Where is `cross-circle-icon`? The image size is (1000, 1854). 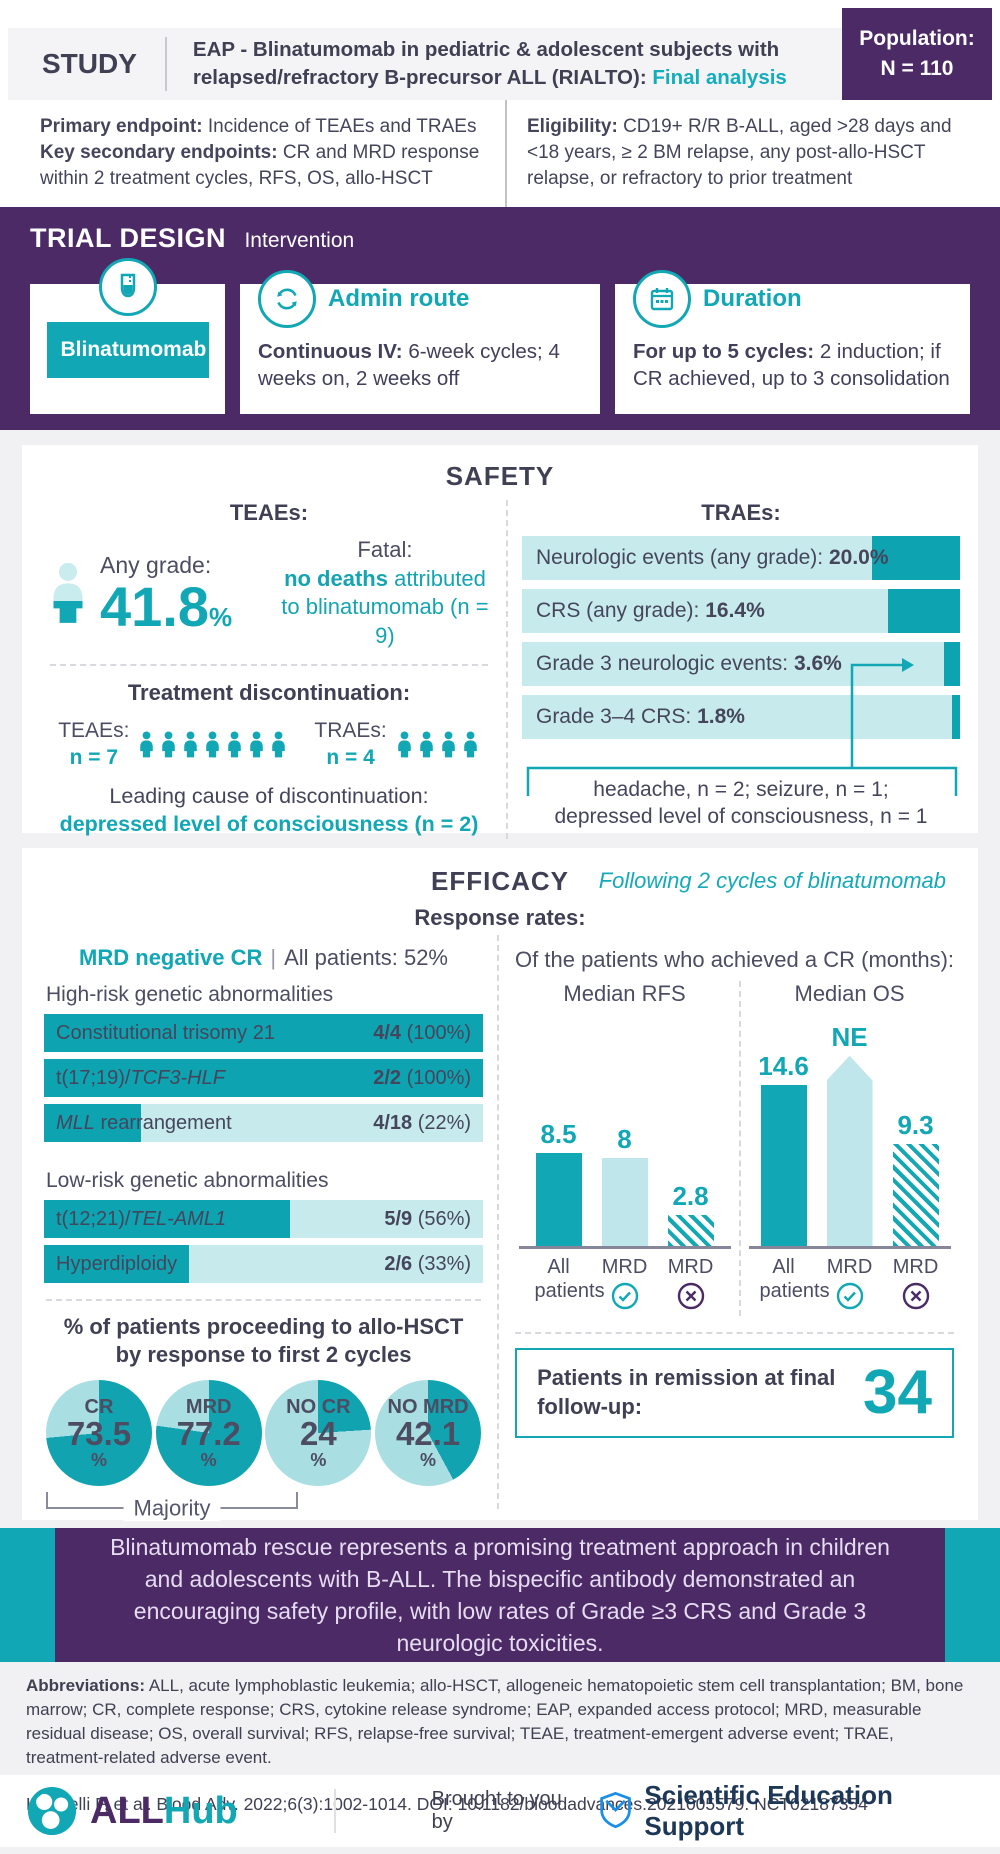
cross-circle-icon is located at coordinates (916, 1299).